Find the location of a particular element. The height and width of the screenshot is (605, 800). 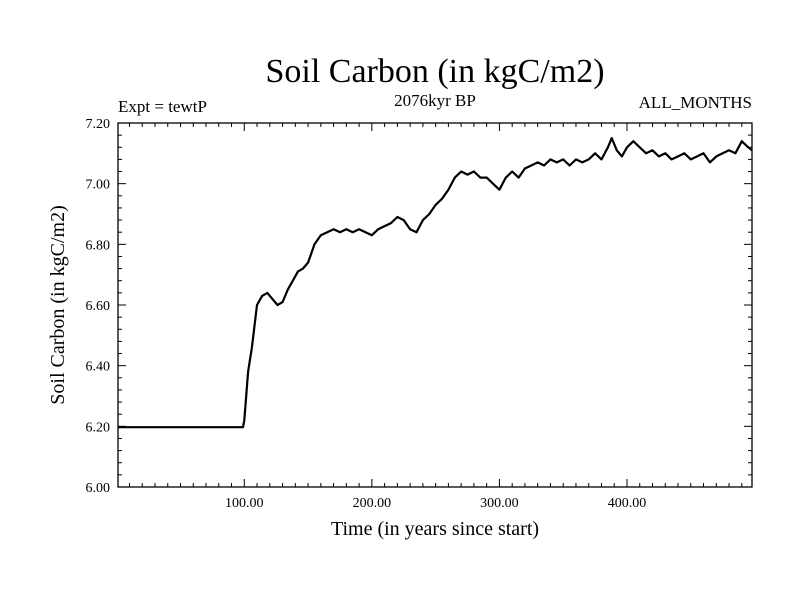

x-axis-title: Time (in years since start) is located at coordinates (435, 529).